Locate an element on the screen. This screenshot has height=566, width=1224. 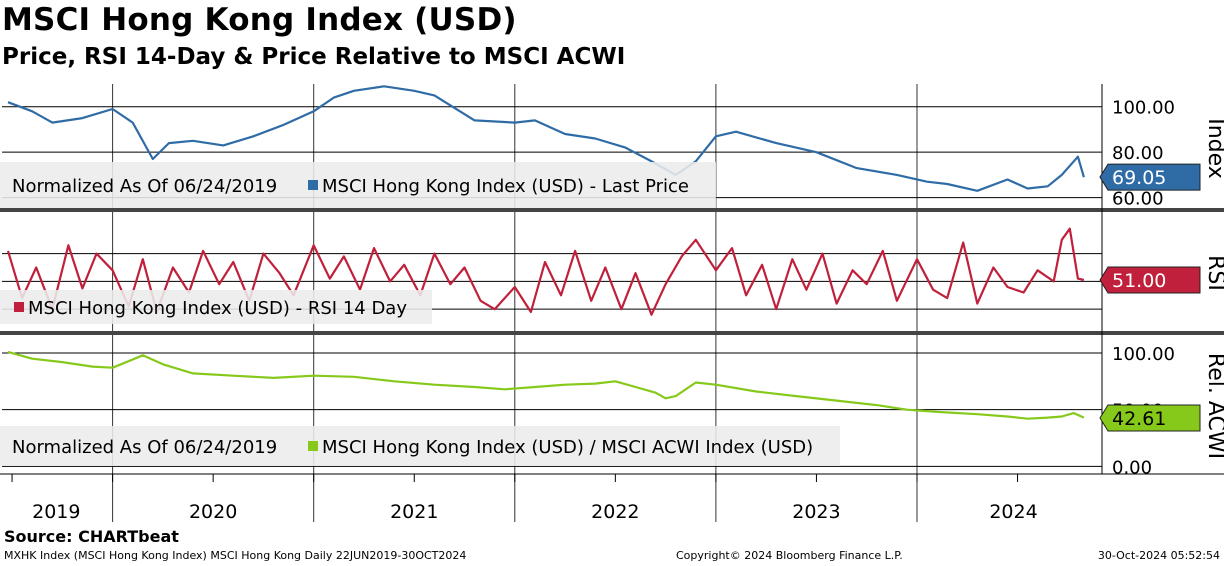
price-tick-label-2: 60.00 is located at coordinates (1138, 199).